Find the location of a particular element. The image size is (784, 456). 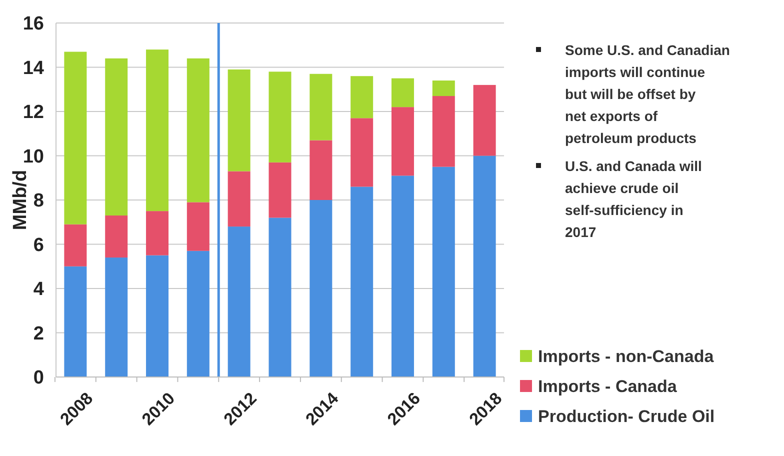

legend-label: Production- Crude Oil is located at coordinates (626, 416).